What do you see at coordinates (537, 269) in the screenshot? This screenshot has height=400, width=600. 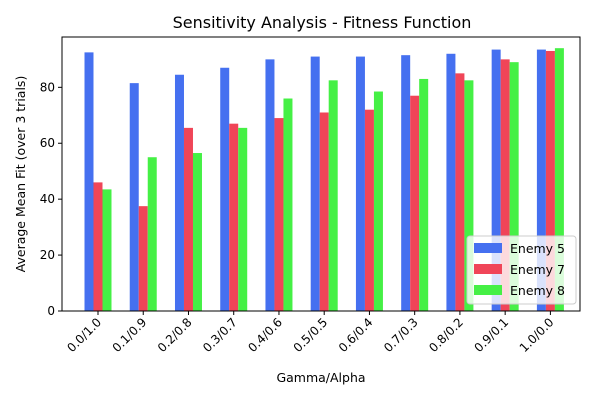 I see `legend-label-enemy-7: Enemy 7` at bounding box center [537, 269].